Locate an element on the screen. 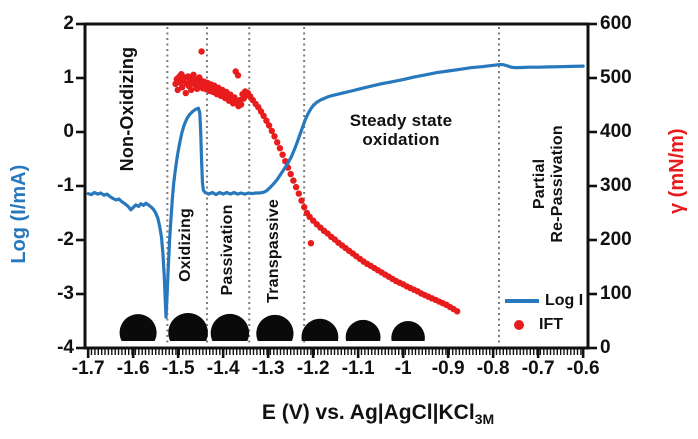 Image resolution: width=698 pixels, height=439 pixels. y-left-tick-label: 2 is located at coordinates (68, 23).